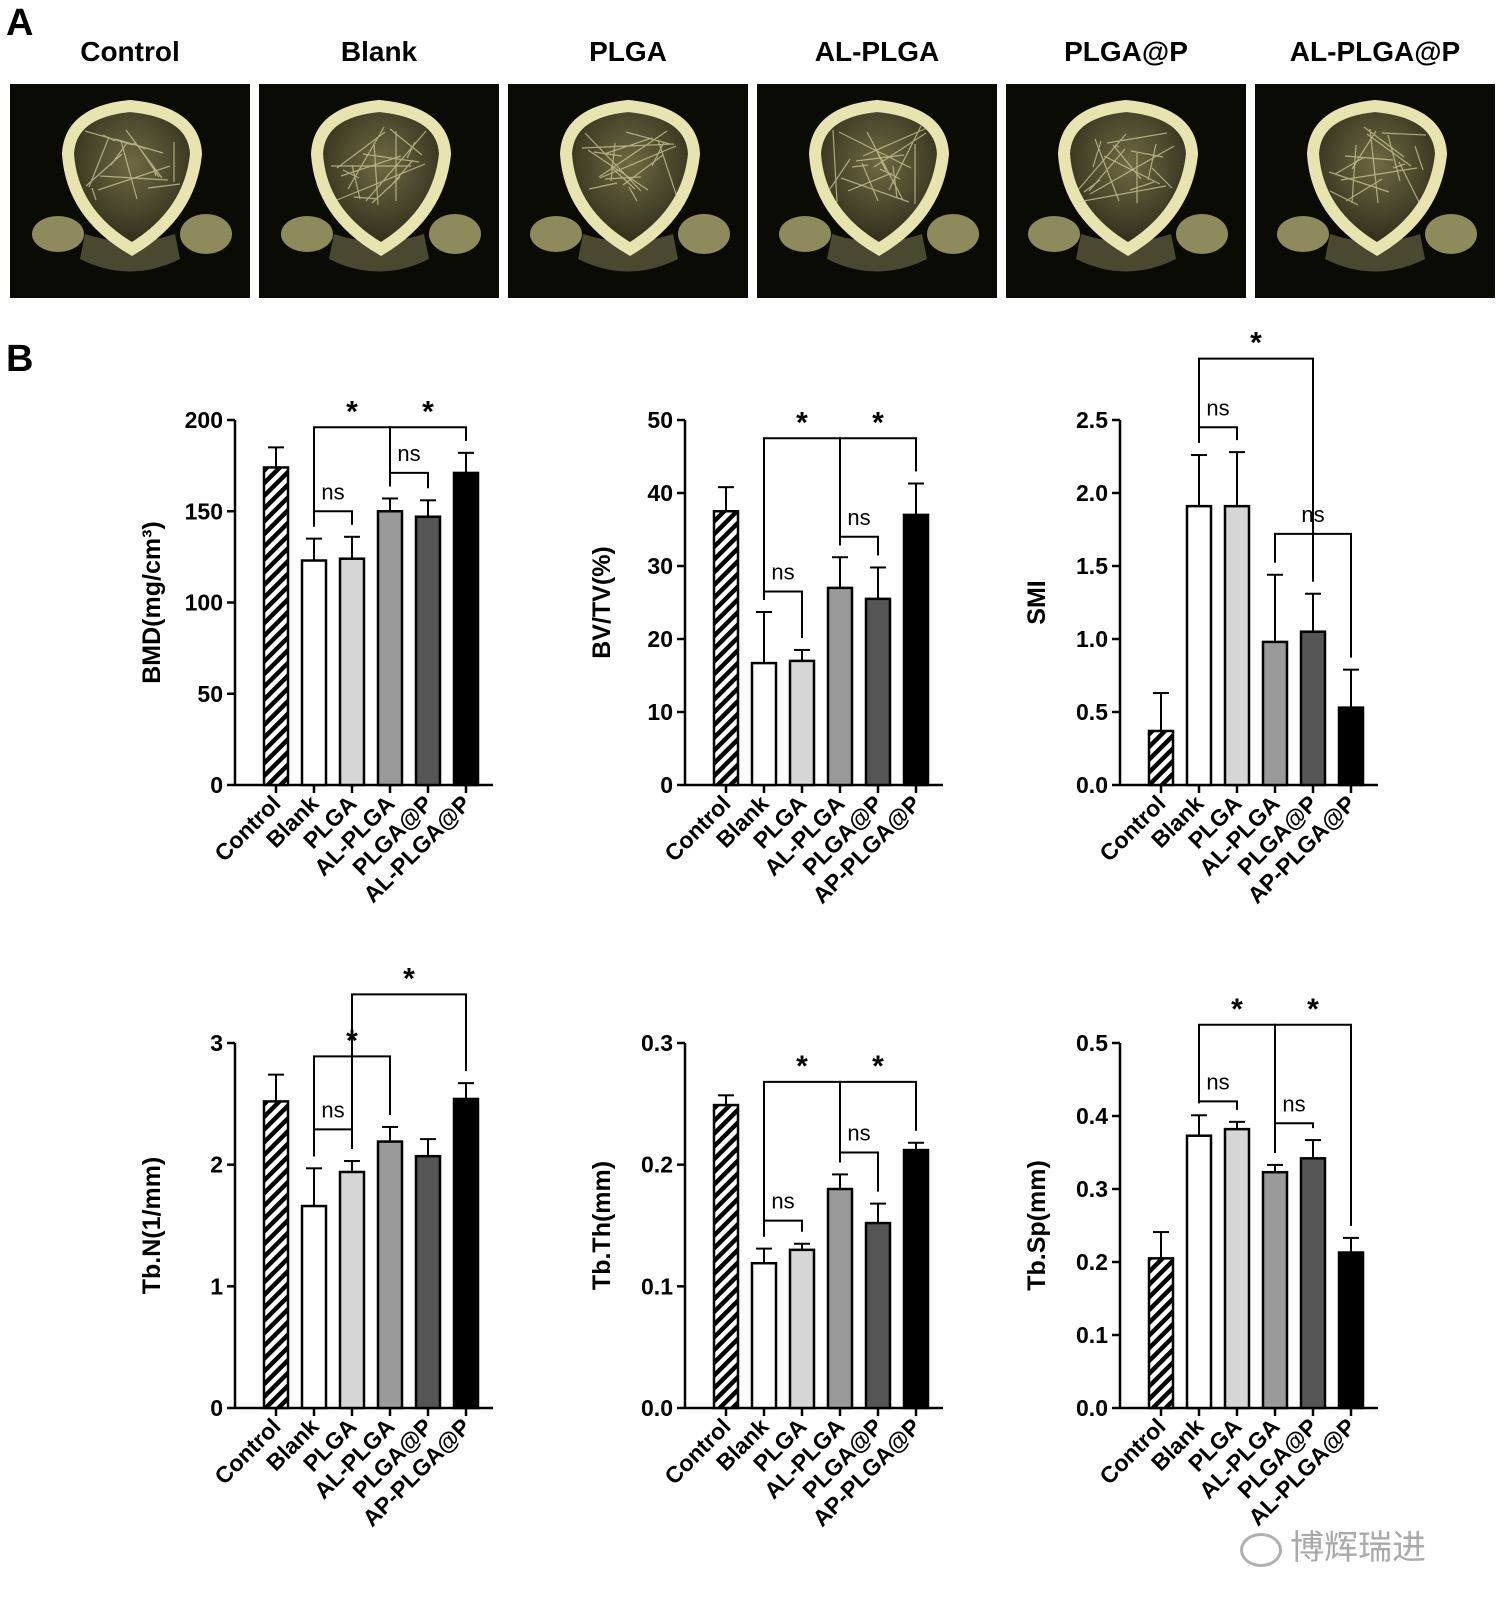 This screenshot has width=1500, height=1610. I want to click on micro-ct-image-plga, so click(628, 191).